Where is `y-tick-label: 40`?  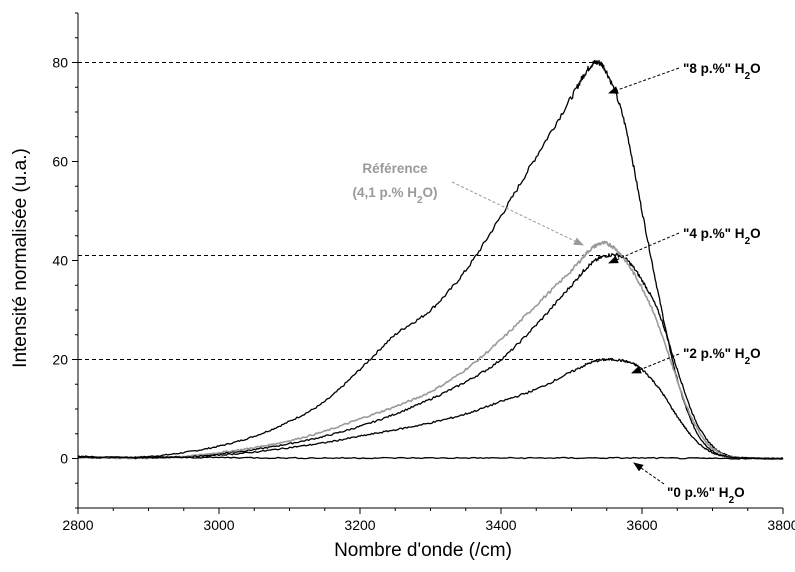 y-tick-label: 40 is located at coordinates (60, 261).